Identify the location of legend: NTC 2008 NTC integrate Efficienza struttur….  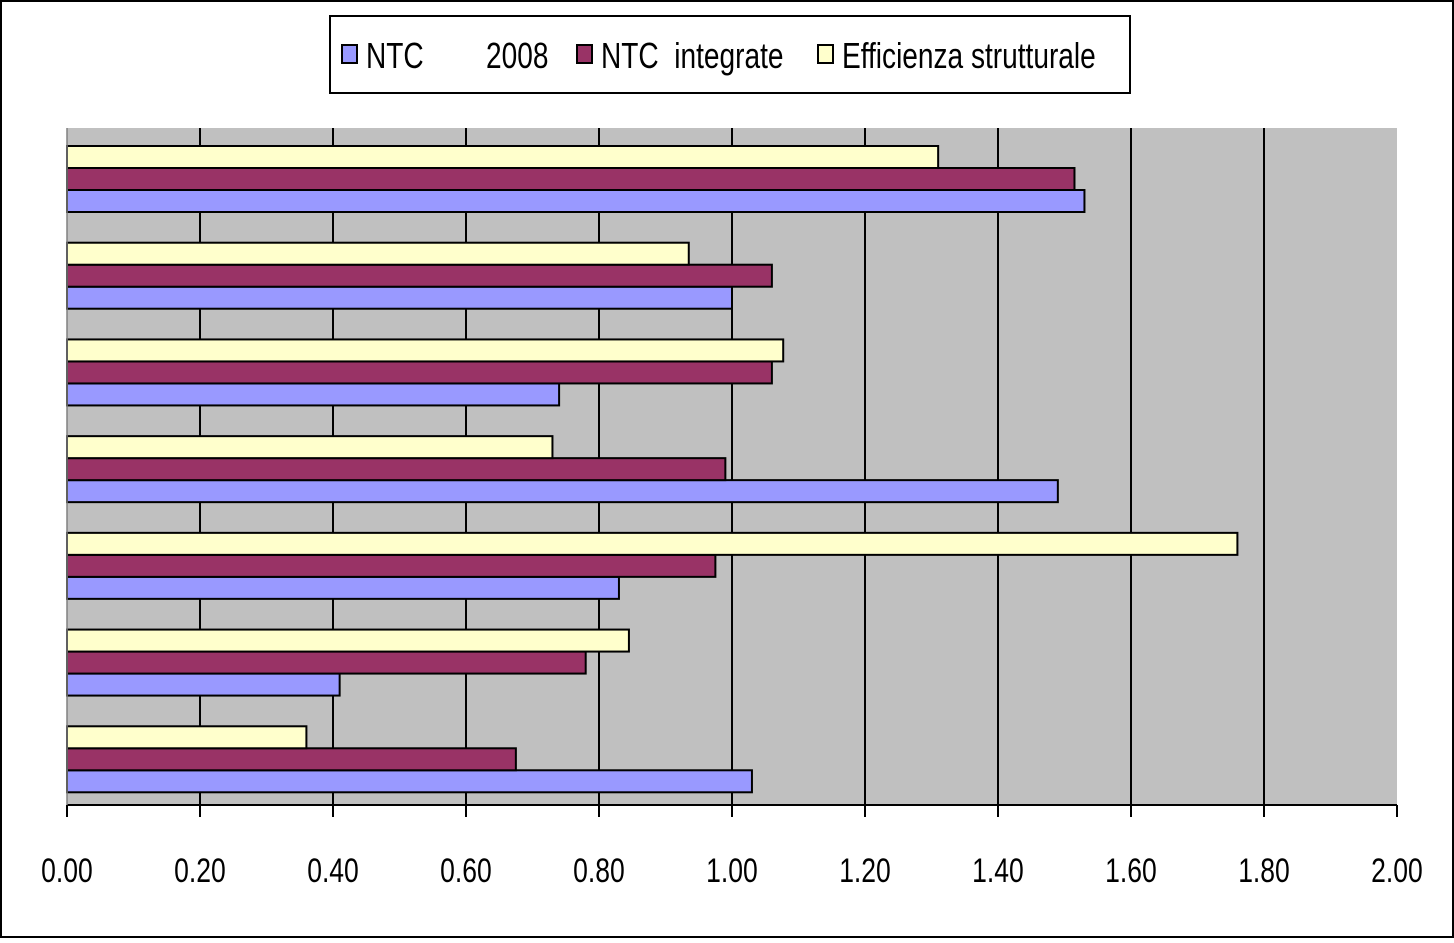
(730, 54).